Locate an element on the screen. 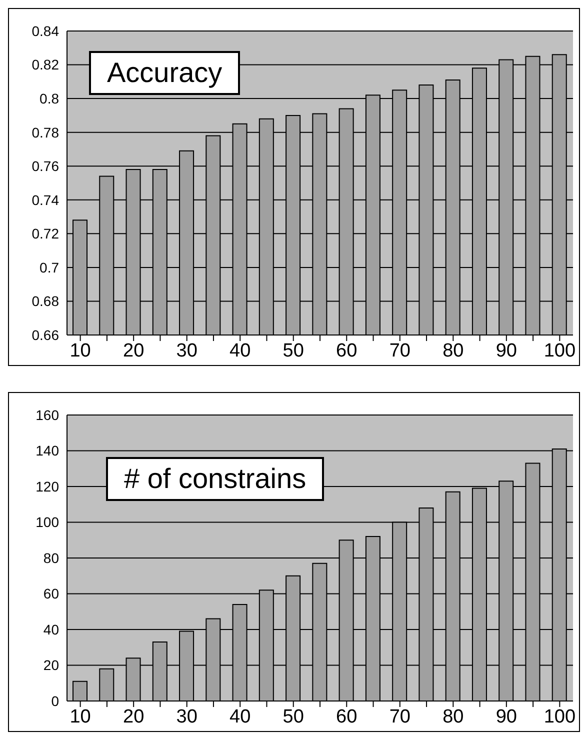 The height and width of the screenshot is (742, 582). y-tick-label: 0.76 is located at coordinates (46, 166).